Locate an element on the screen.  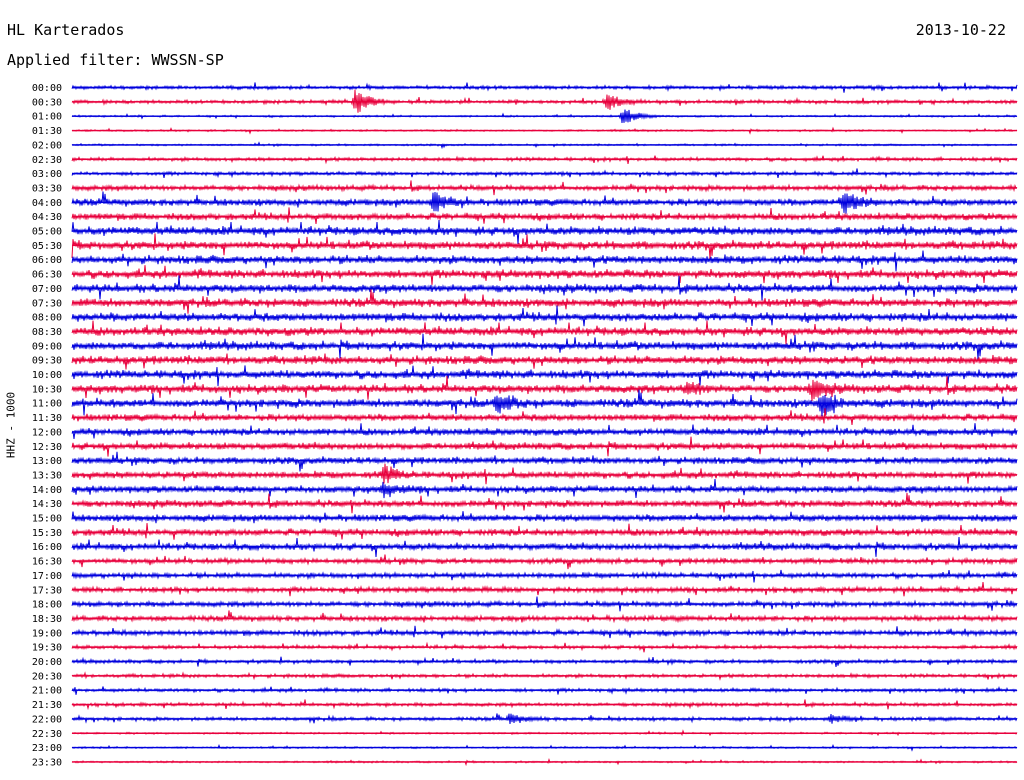
row-time-label: 02:30 is located at coordinates (47, 160).